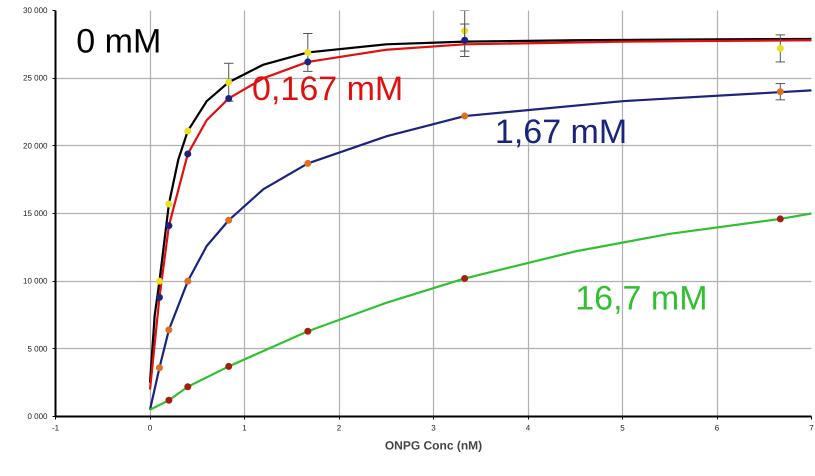  I want to click on y-tick-label: 0 000, so click(37, 416).